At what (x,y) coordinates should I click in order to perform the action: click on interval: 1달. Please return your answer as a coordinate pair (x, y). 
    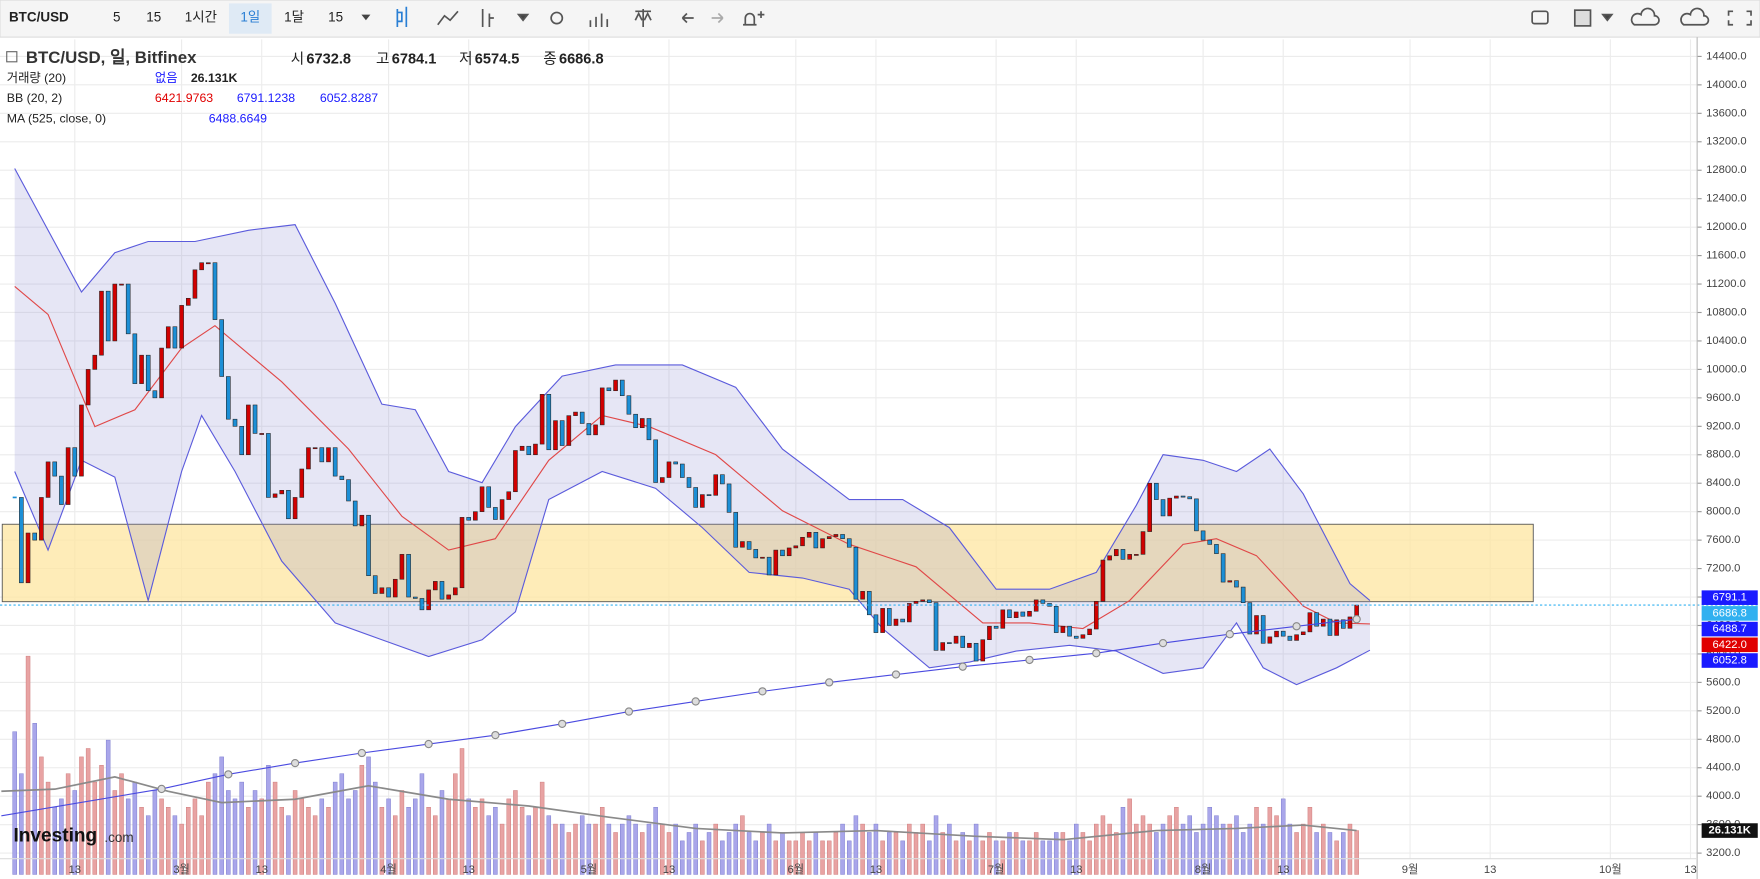
    Looking at the image, I should click on (294, 17).